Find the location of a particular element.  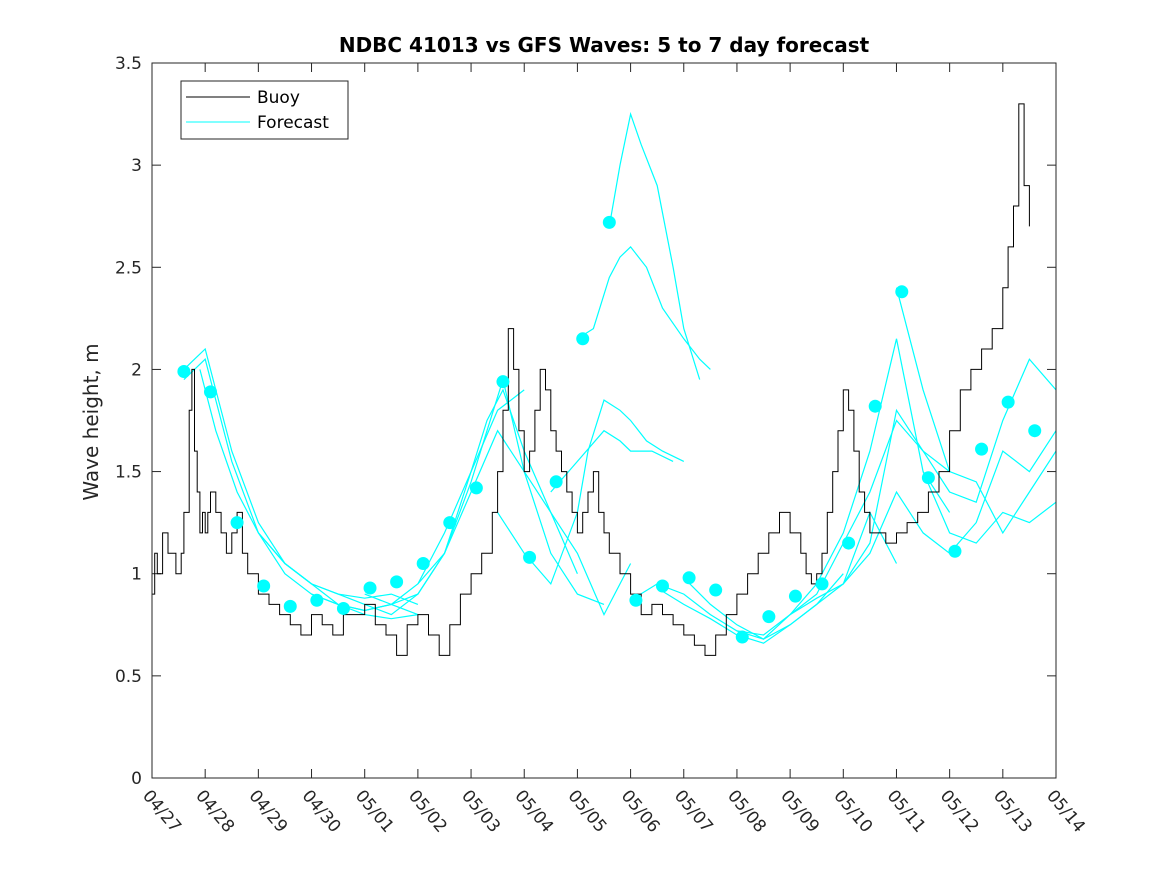

y-tick-label-7: 3.5 is located at coordinates (128, 64).